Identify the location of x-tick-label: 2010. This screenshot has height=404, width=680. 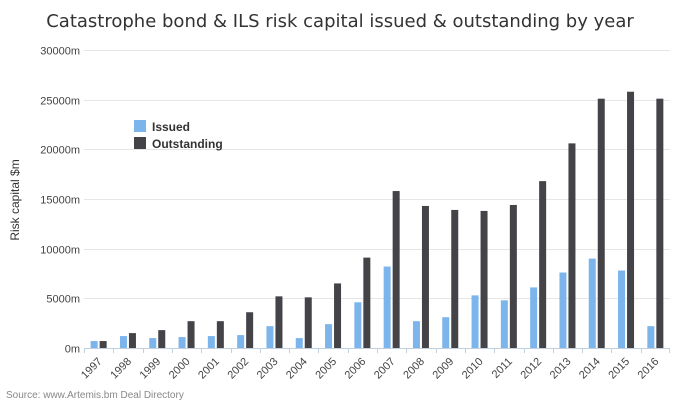
(473, 369).